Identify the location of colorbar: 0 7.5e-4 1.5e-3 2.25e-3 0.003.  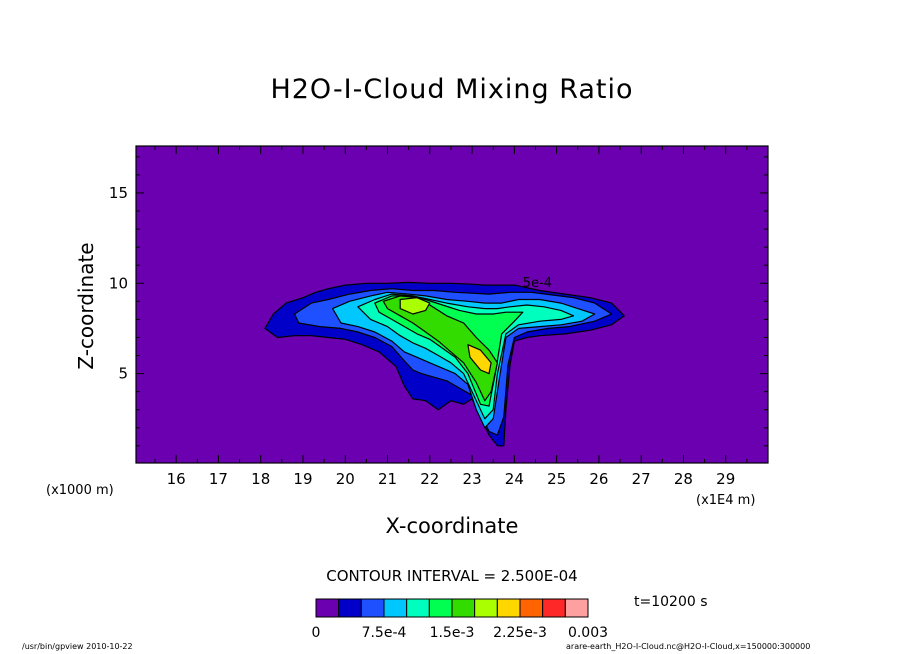
(460, 619).